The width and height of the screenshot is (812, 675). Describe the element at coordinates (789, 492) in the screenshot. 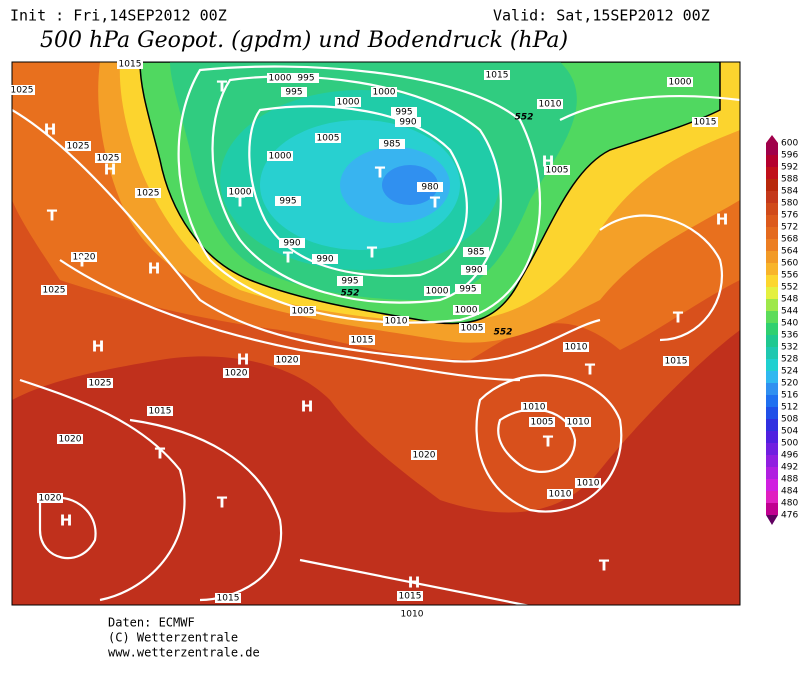

I see `legend-level: 484` at that location.